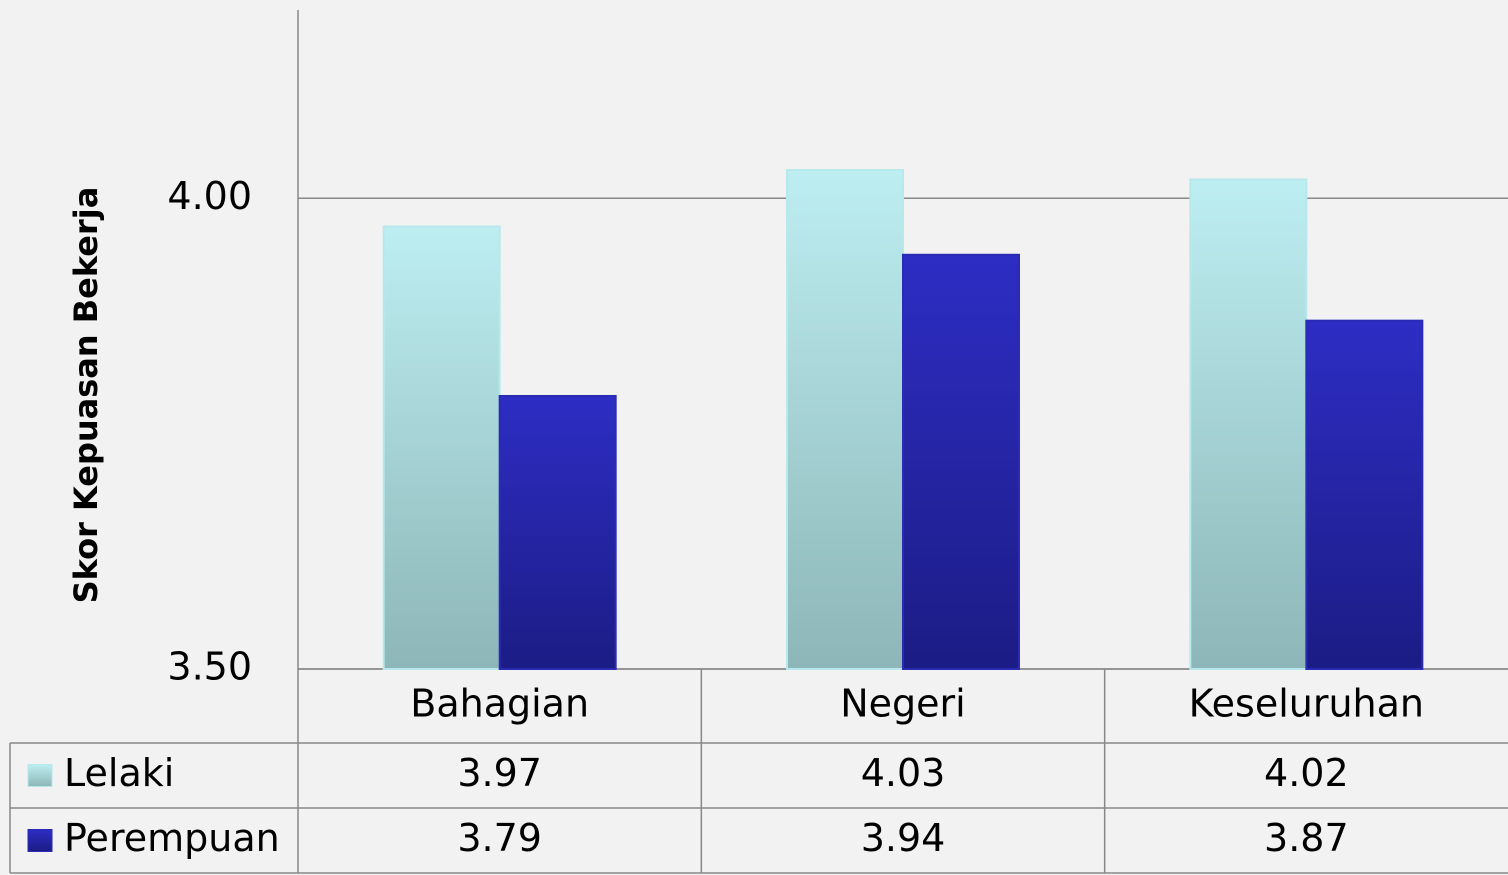 This screenshot has width=1508, height=875. I want to click on y-axis-label: Skor Kepuasan Bekerja, so click(86, 395).